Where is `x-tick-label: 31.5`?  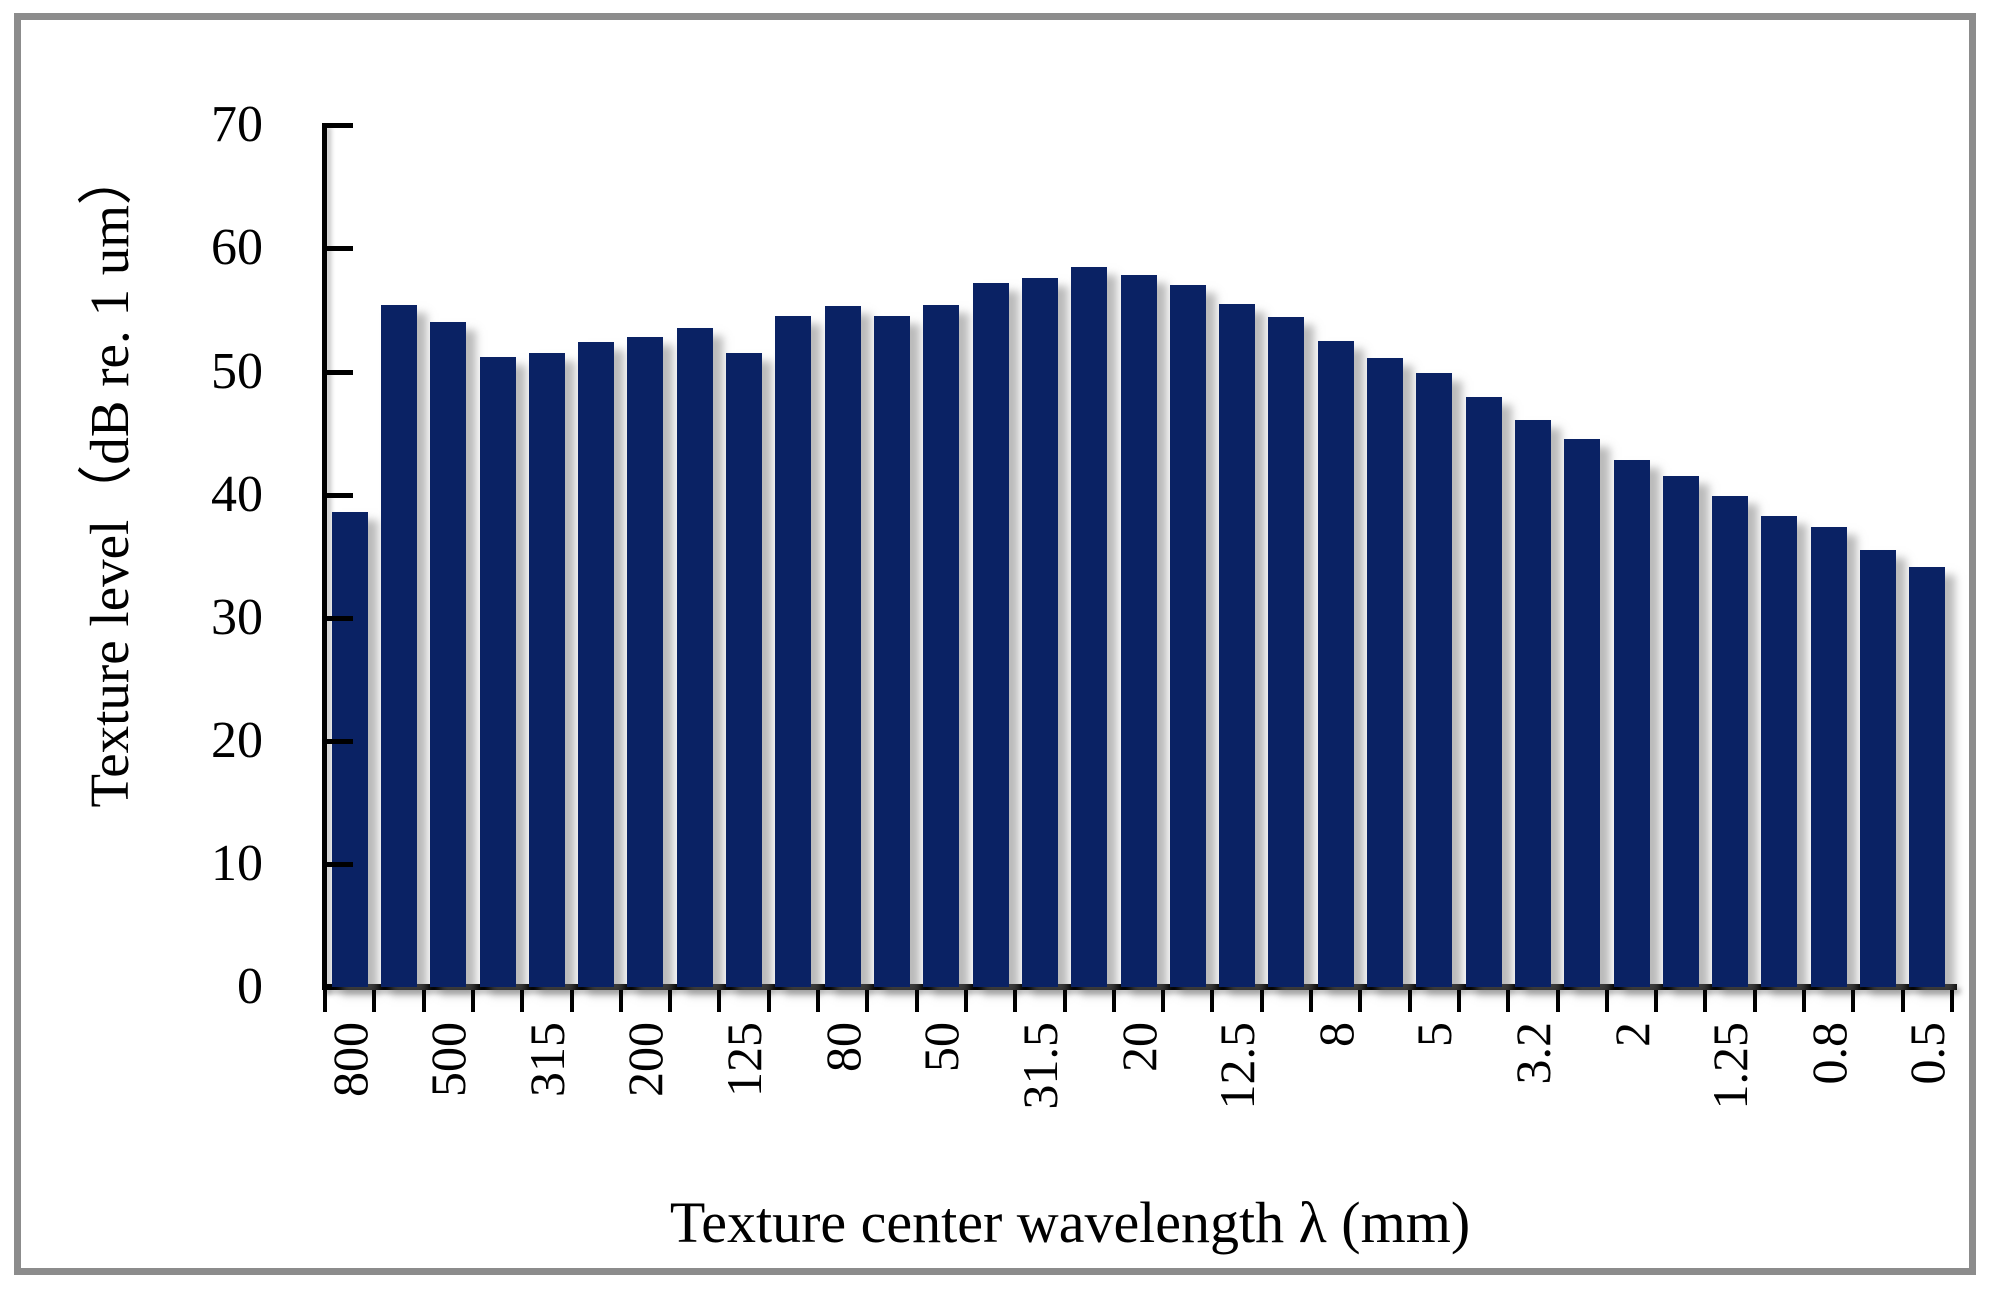
x-tick-label: 31.5 is located at coordinates (1040, 1066).